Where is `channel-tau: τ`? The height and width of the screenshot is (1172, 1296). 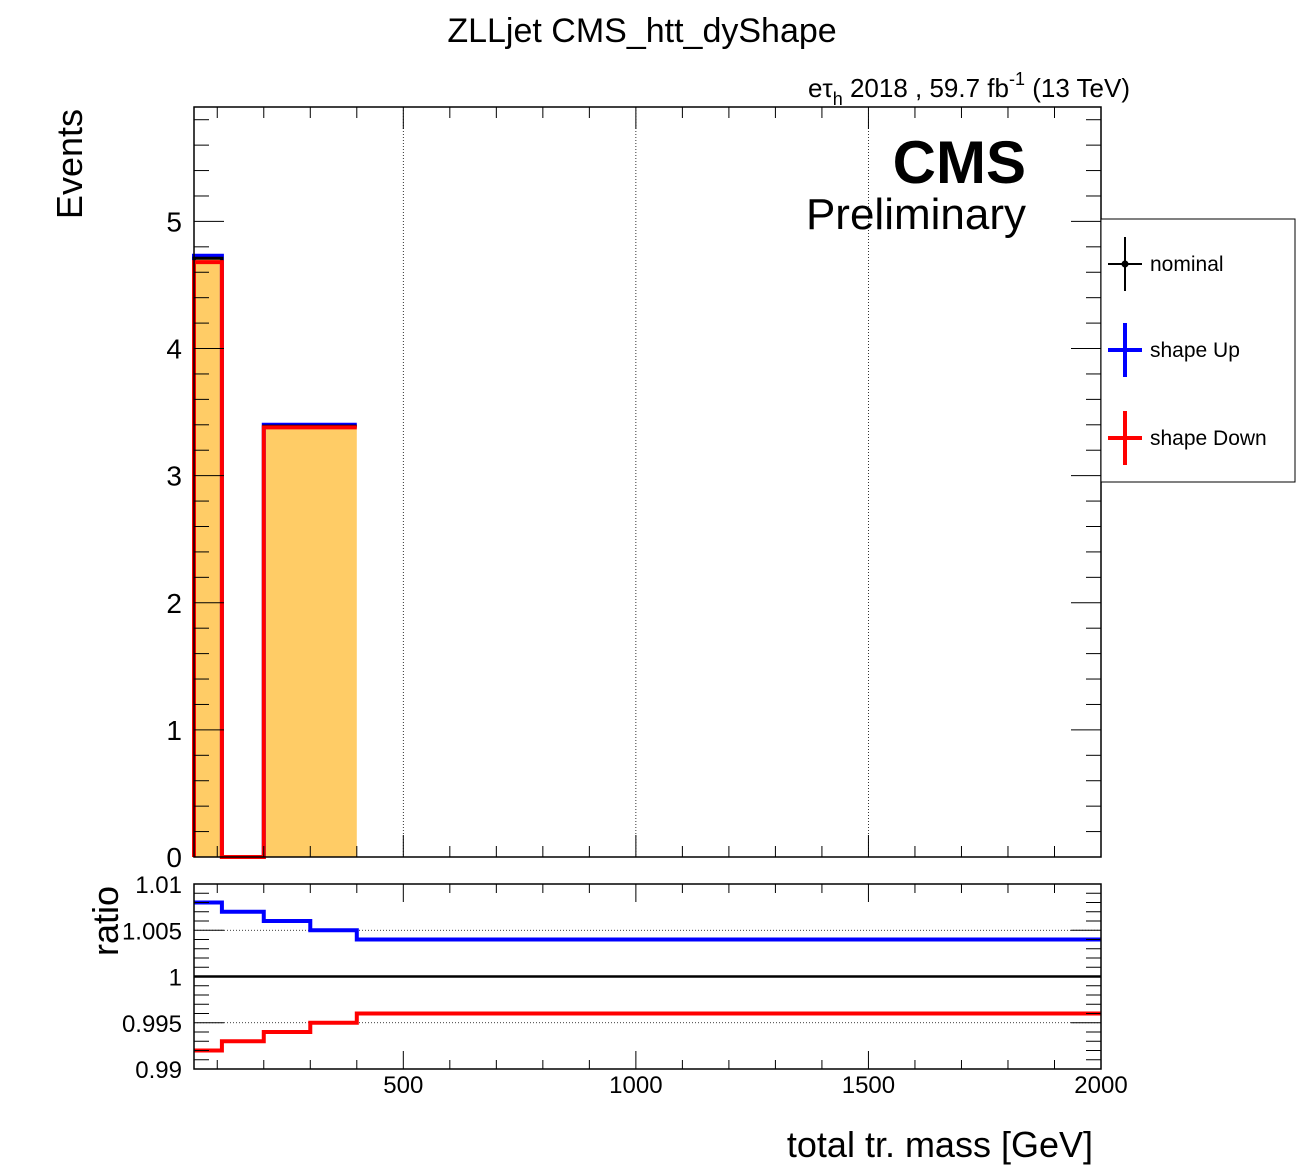 channel-tau: τ is located at coordinates (827, 88).